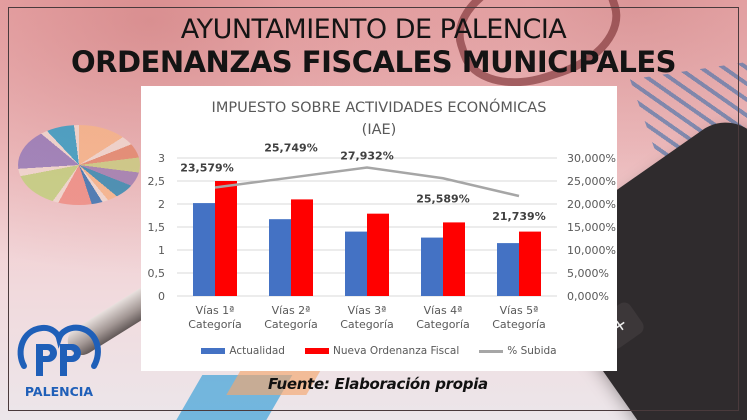 This screenshot has width=747, height=420. Describe the element at coordinates (290, 148) in the screenshot. I see `data-label-subida: 25,749%` at that location.